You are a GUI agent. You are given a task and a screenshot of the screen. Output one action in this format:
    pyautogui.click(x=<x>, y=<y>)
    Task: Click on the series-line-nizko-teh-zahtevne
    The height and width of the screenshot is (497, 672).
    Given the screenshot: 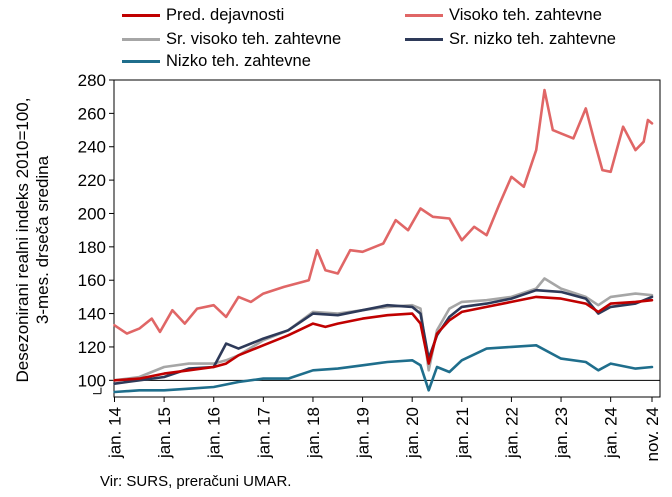 What is the action you would take?
    pyautogui.click(x=383, y=369)
    